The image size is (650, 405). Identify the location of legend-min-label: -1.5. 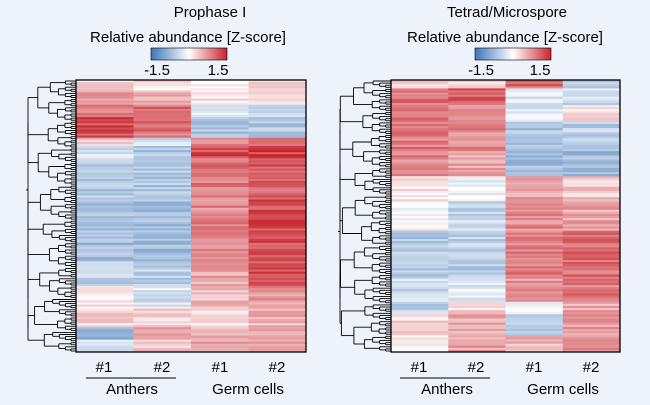
(157, 70).